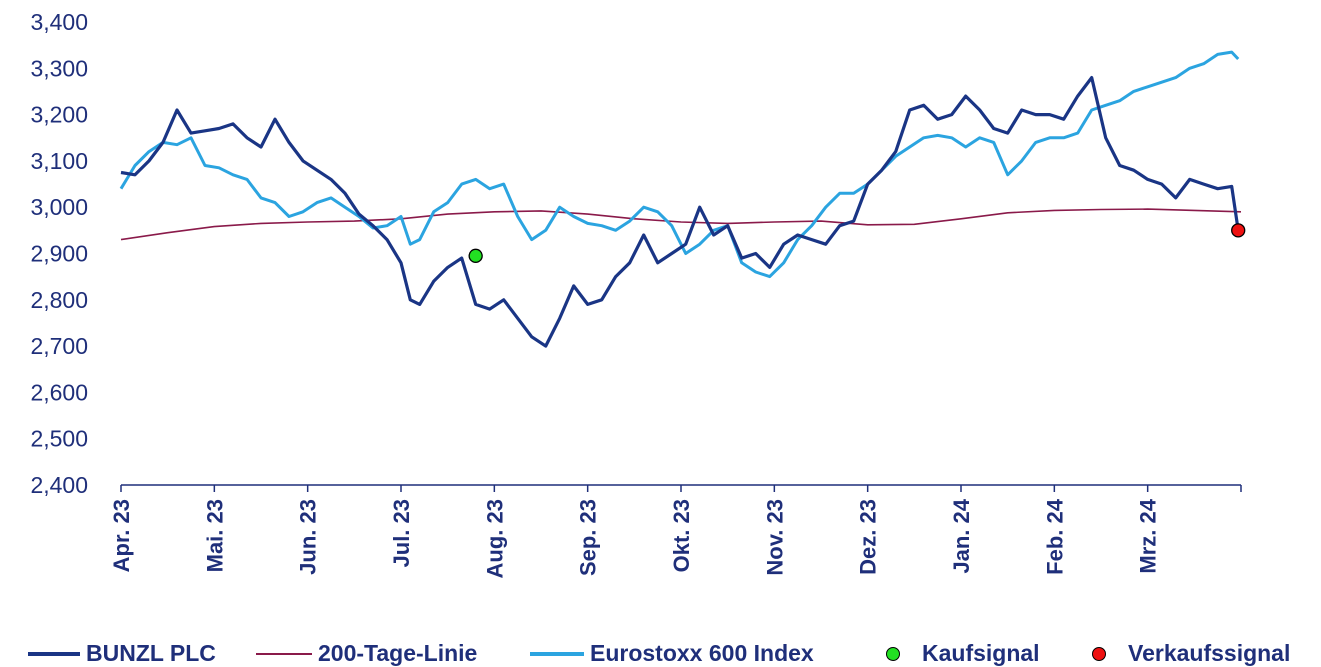 Image resolution: width=1321 pixels, height=667 pixels. What do you see at coordinates (59, 22) in the screenshot?
I see `y-tick-label: 3,400` at bounding box center [59, 22].